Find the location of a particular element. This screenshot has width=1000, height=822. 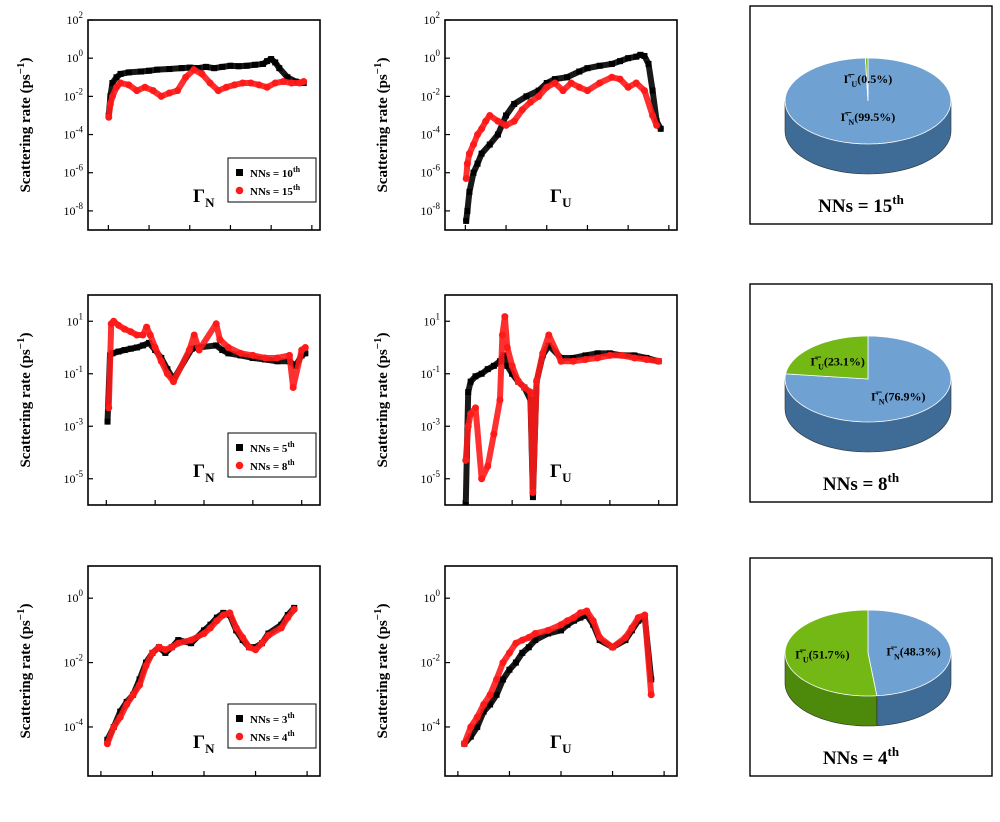

legend-label: NNs = 5th is located at coordinates (272, 447).